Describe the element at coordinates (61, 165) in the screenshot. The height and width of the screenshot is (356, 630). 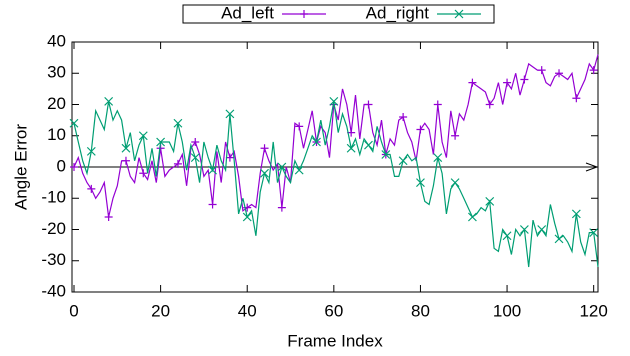
I see `y-tick-label: 0` at that location.